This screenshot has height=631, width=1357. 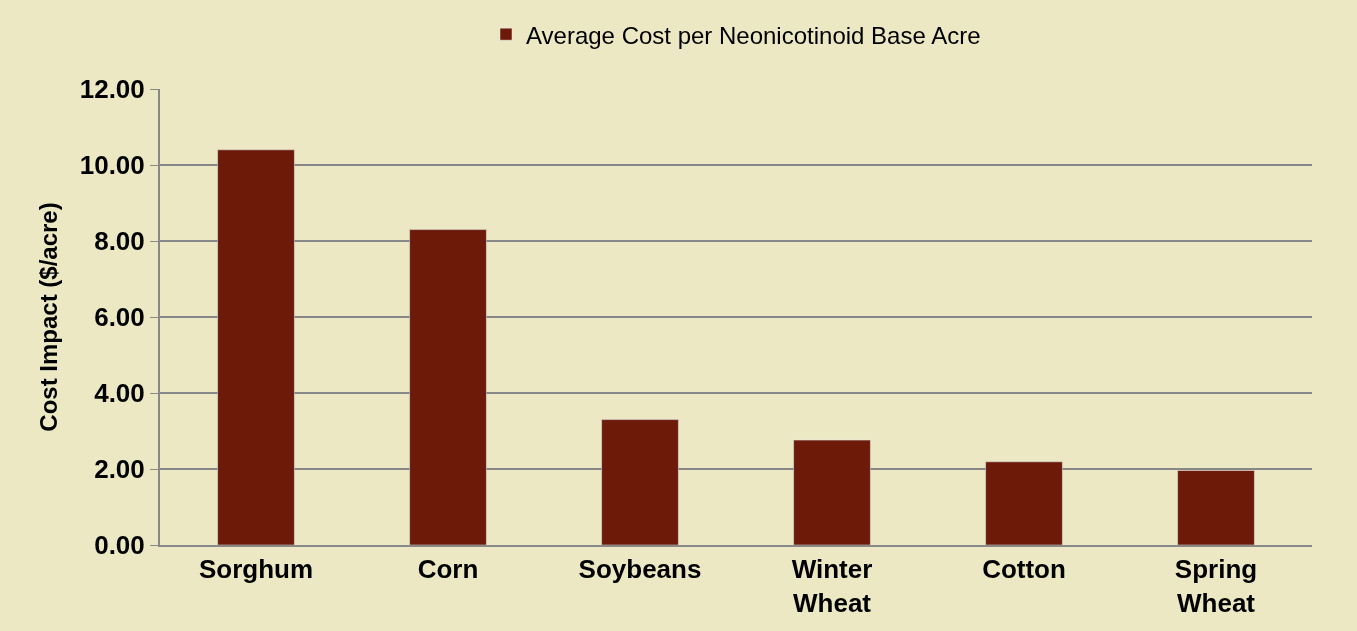 What do you see at coordinates (448, 569) in the screenshot?
I see `x-tick-label: Corn` at bounding box center [448, 569].